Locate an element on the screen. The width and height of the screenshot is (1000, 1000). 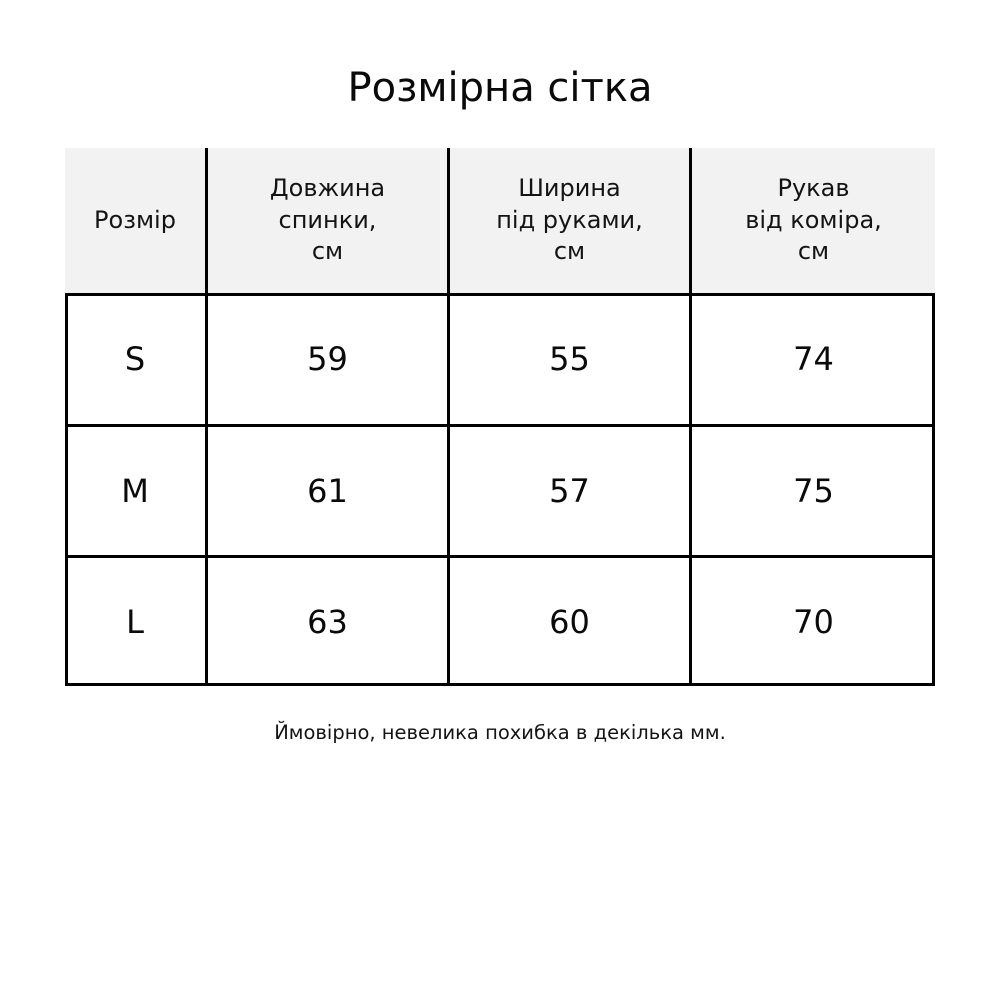
cell-m-underarm-width: 57 is located at coordinates (568, 489).